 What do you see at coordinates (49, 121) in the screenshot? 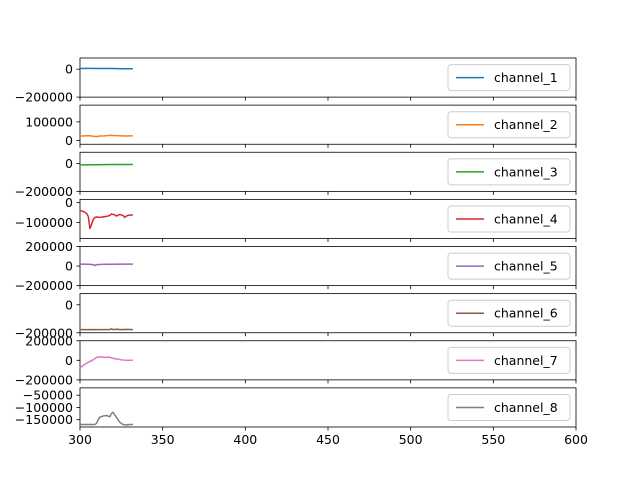
I see `y-tick-label-channel_2: 100000` at bounding box center [49, 121].